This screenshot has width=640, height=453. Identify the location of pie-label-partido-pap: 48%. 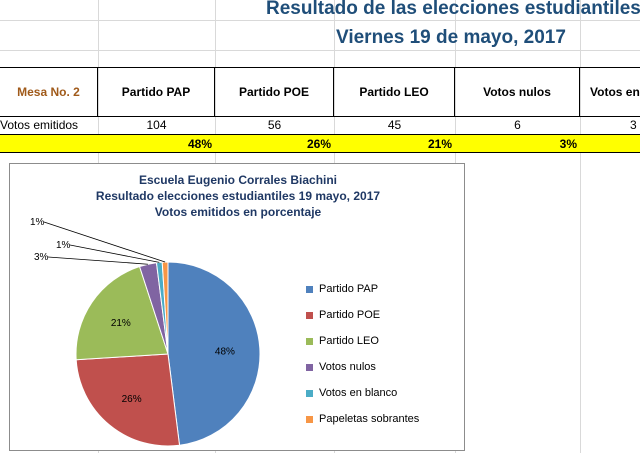
(225, 351).